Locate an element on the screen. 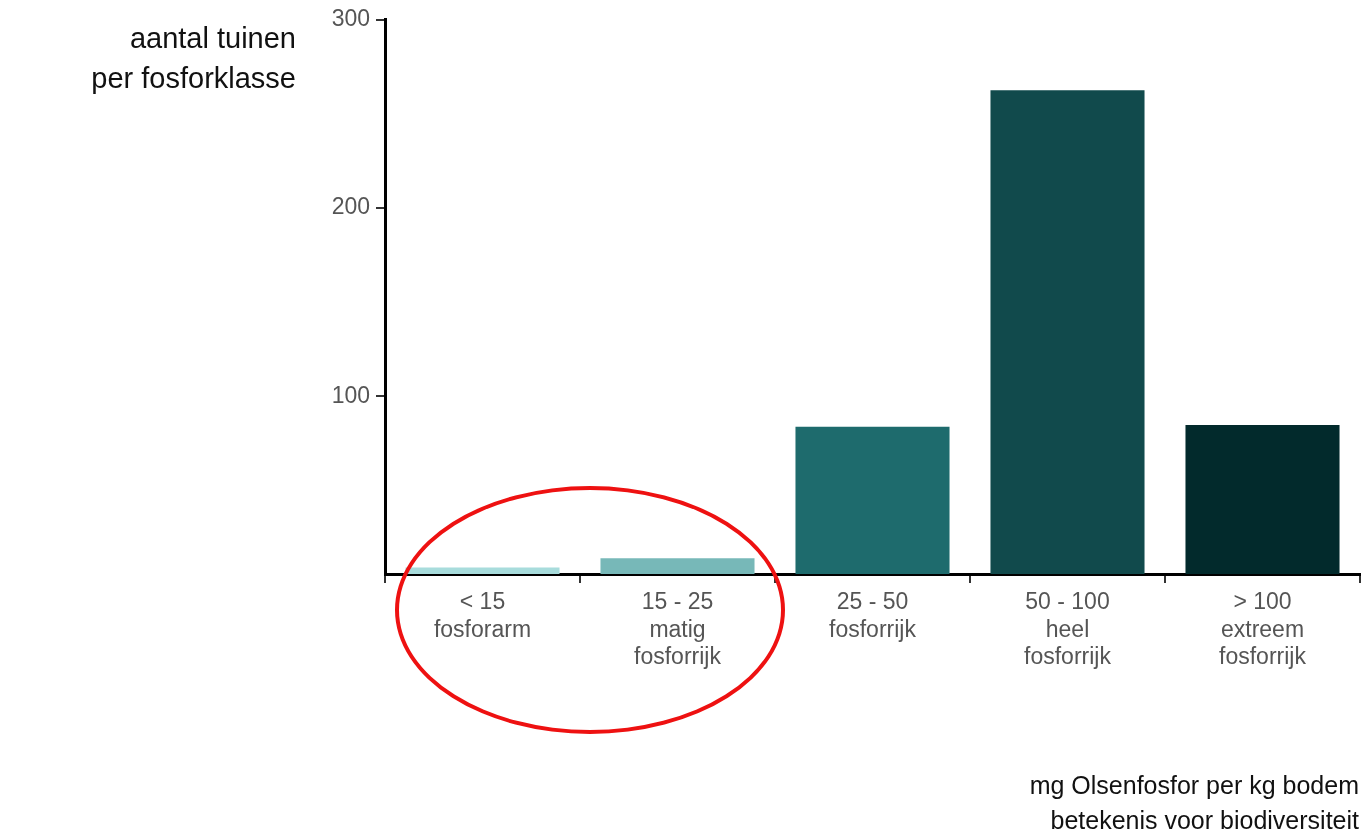 The height and width of the screenshot is (839, 1367). x-axis-title: mg Olsenfosfor per kg bodem betekenis voor biodiversiteit is located at coordinates (1194, 803).